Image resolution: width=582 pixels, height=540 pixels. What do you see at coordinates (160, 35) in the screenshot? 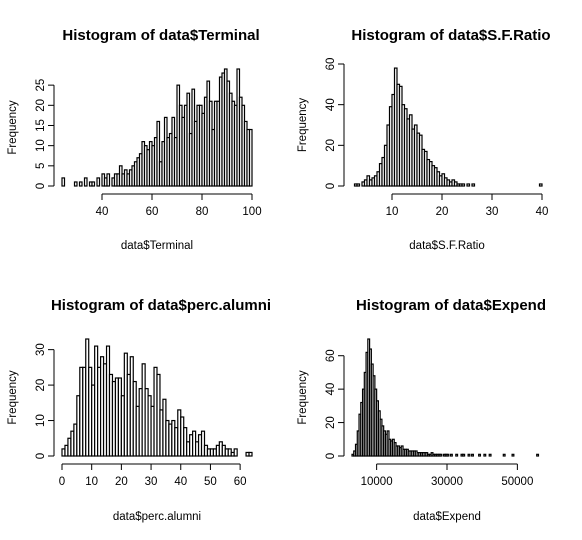
I see `chart-title: Histogram of data$Terminal` at bounding box center [160, 35].